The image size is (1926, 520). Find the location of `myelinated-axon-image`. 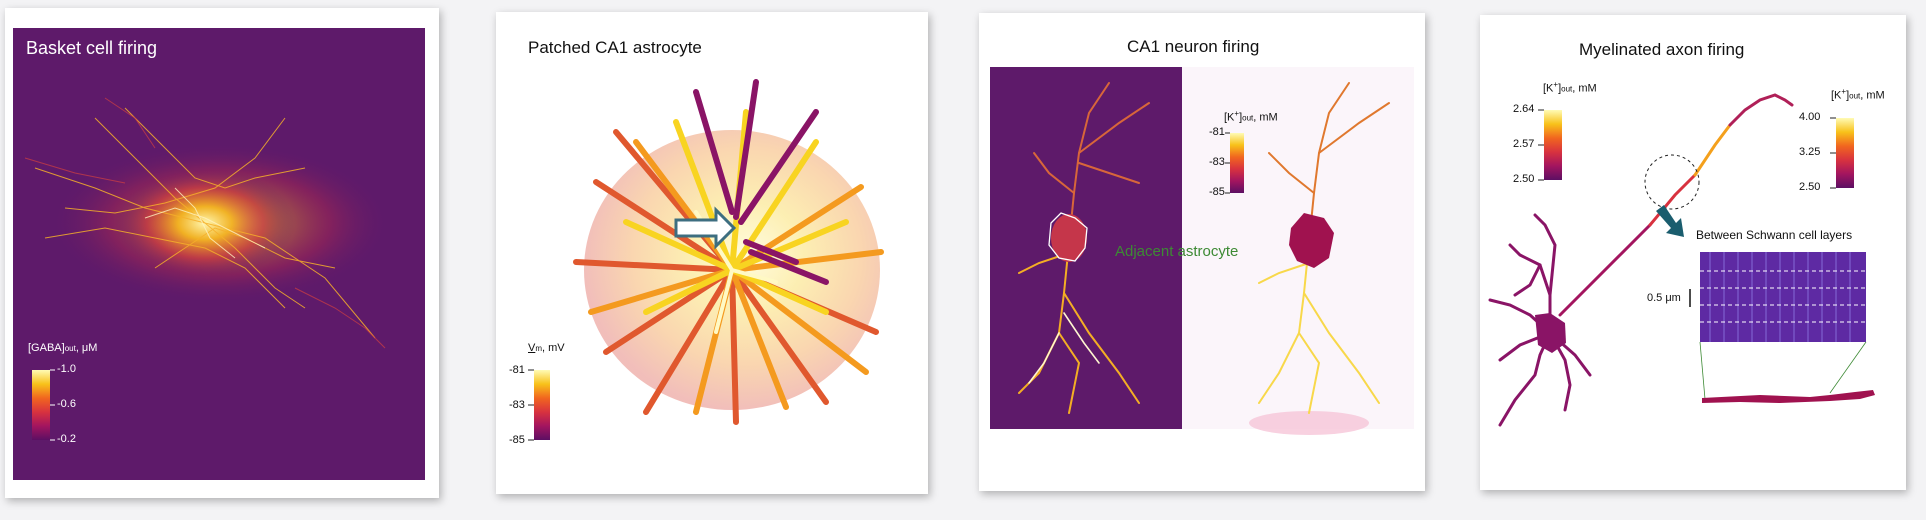

myelinated-axon-image is located at coordinates (1681, 260).